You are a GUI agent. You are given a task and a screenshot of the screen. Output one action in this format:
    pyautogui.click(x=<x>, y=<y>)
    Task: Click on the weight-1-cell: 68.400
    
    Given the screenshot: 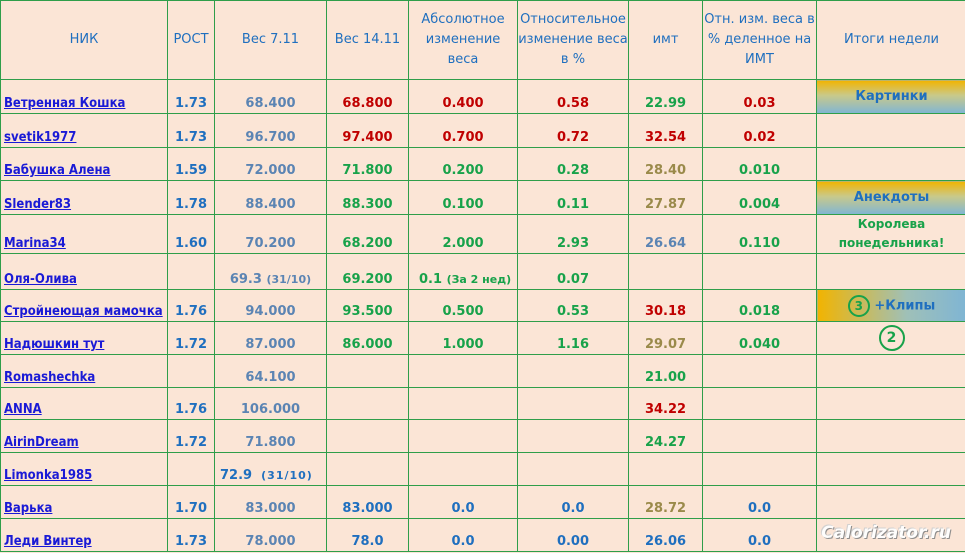 What is the action you would take?
    pyautogui.click(x=270, y=96)
    